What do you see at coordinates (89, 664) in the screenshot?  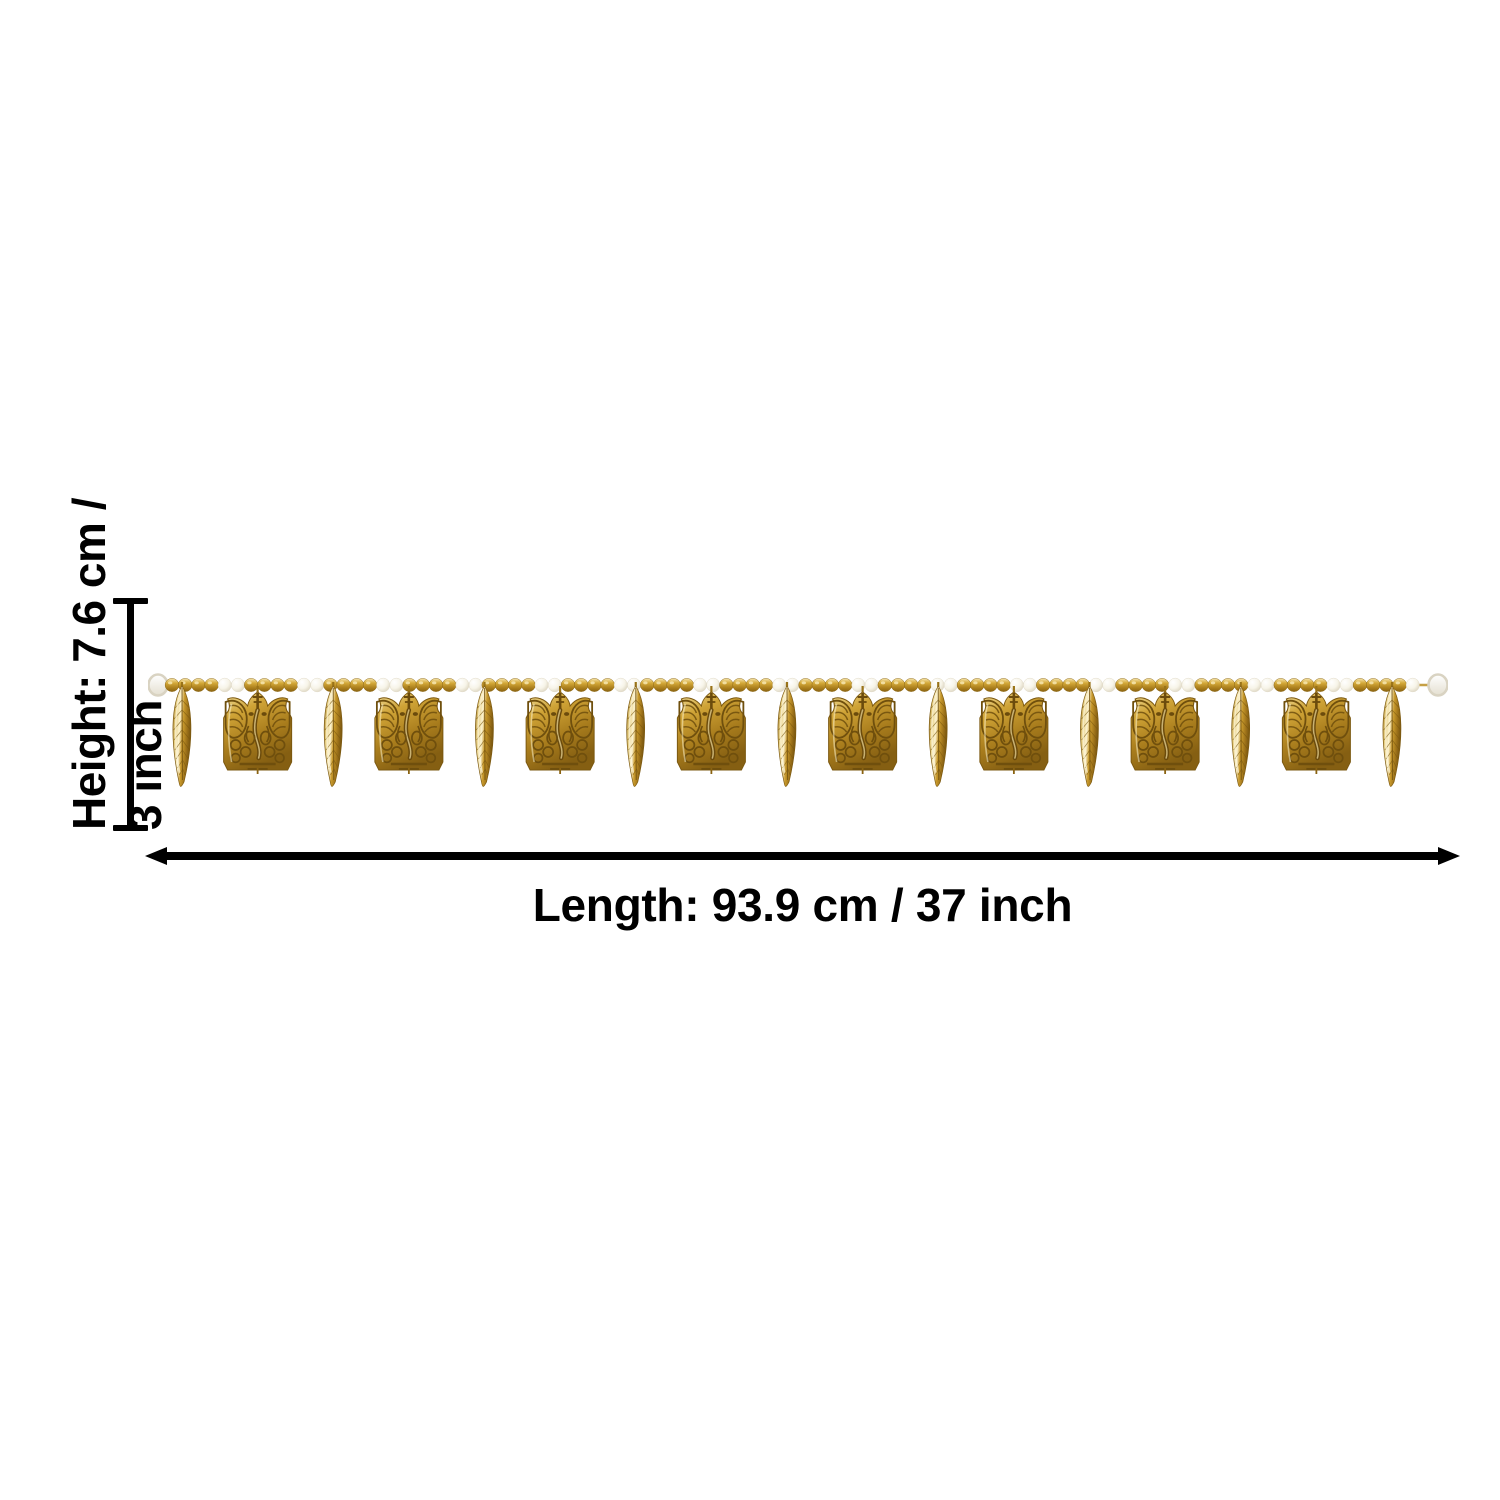 I see `height-label-line-1: Height: 7.6 cm /` at bounding box center [89, 664].